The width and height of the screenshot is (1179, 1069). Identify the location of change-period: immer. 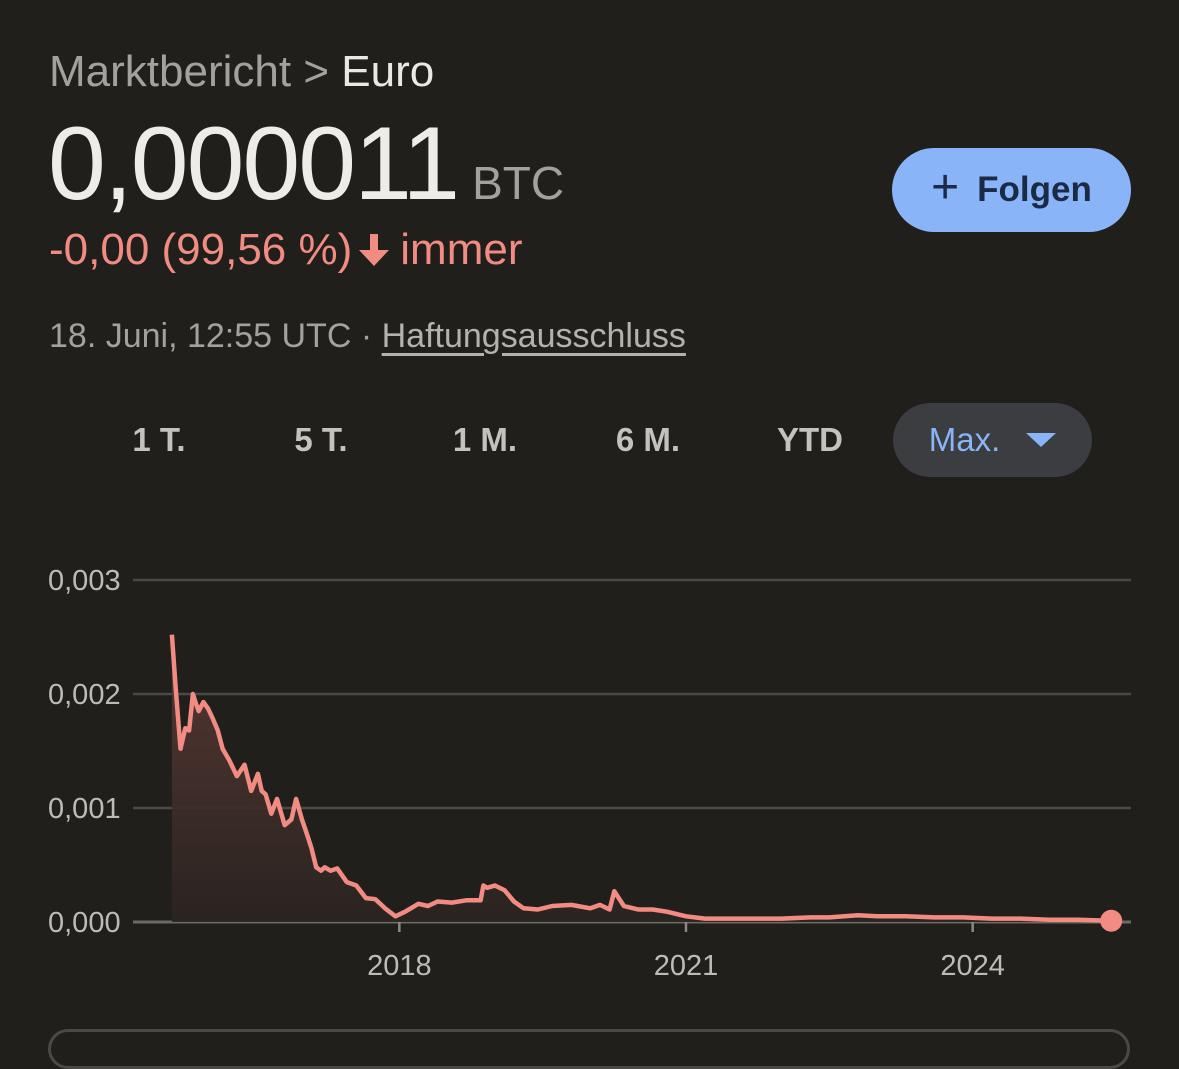
(461, 250).